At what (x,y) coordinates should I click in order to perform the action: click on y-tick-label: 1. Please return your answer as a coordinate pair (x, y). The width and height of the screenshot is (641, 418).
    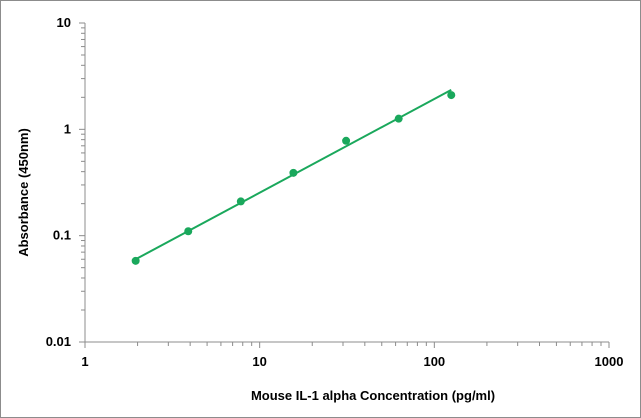
    Looking at the image, I should click on (67, 128).